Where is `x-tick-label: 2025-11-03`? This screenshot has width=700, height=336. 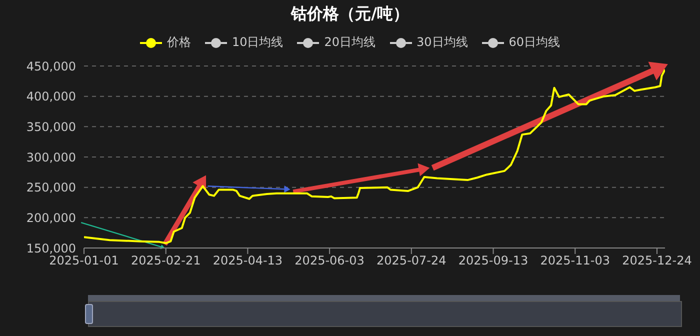
x-tick-label: 2025-11-03 is located at coordinates (575, 261).